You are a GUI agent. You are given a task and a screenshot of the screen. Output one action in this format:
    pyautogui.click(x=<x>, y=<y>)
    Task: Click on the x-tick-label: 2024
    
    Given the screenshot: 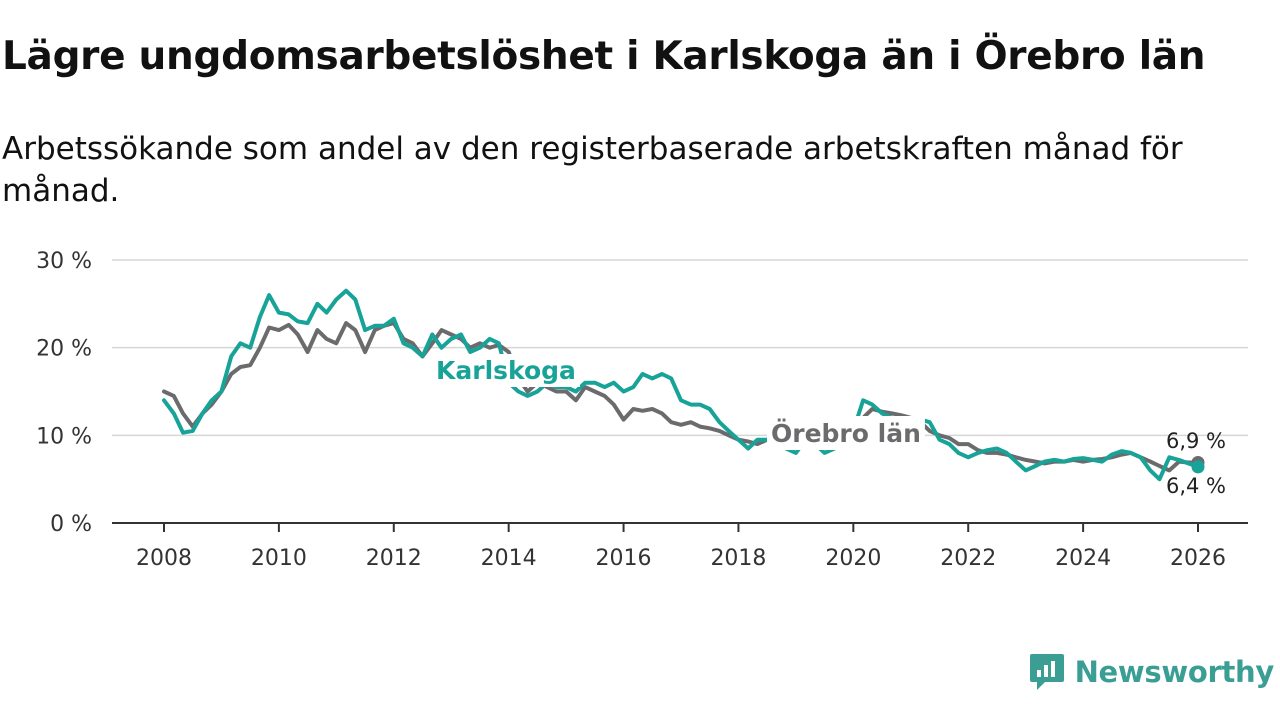 What is the action you would take?
    pyautogui.click(x=1083, y=558)
    